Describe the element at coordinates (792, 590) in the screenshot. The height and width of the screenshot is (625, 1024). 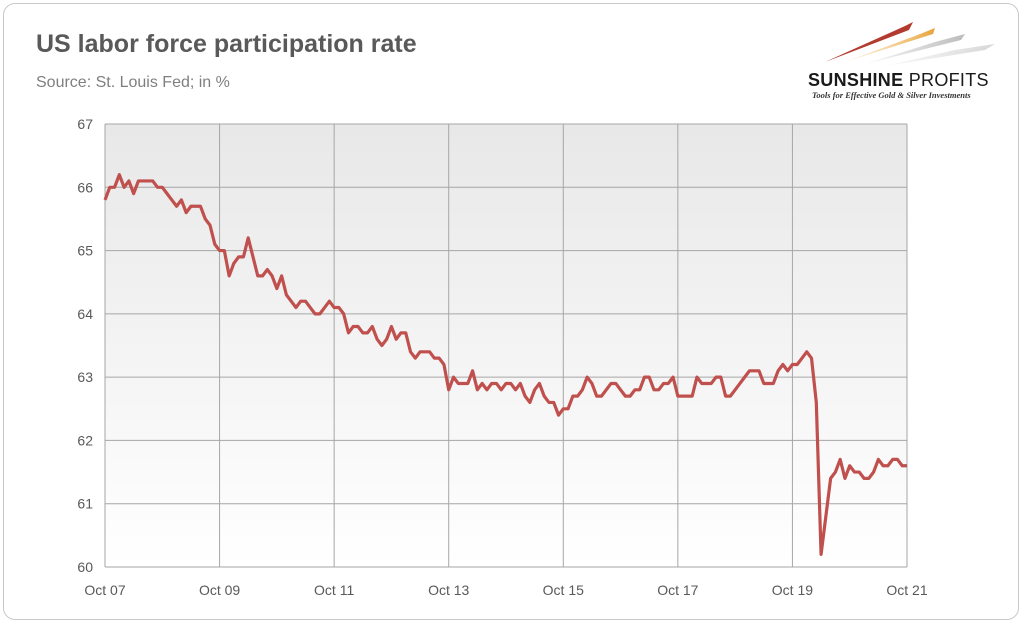
I see `x-tick-label: Oct 19` at that location.